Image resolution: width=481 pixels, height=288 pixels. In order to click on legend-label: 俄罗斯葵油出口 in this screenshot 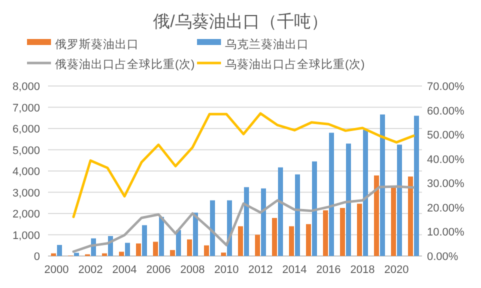, I will do `click(97, 45)`.